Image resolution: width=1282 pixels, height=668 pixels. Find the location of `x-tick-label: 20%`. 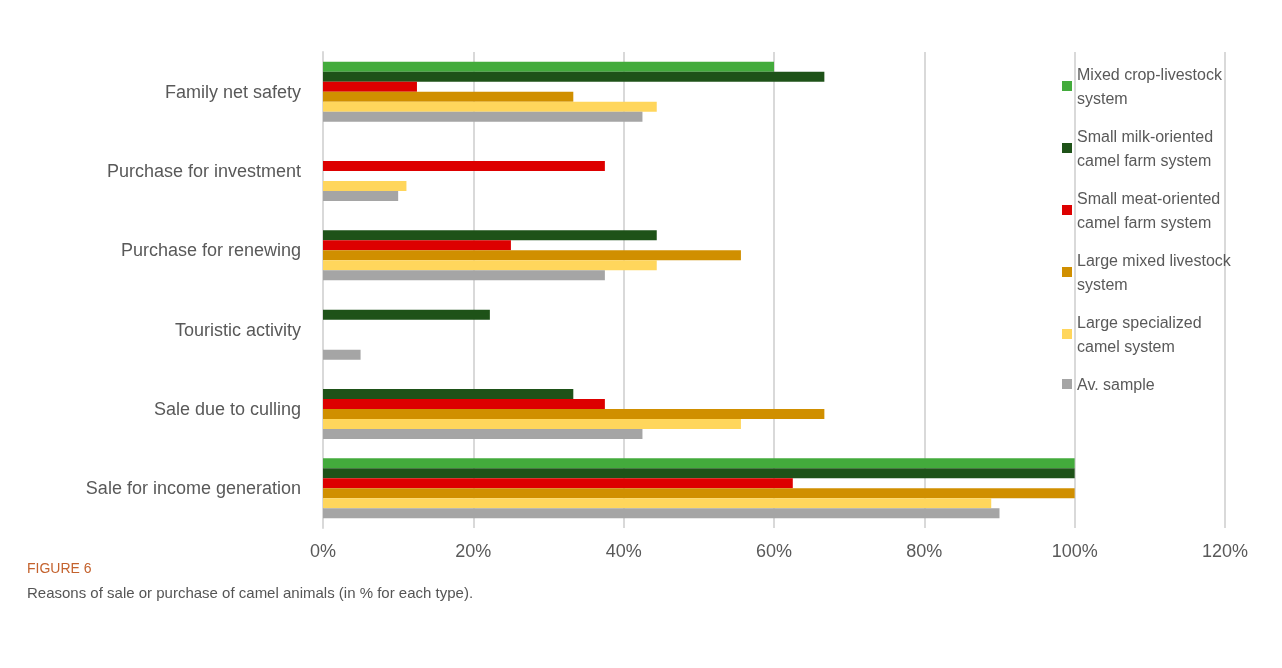

x-tick-label: 20% is located at coordinates (473, 551).